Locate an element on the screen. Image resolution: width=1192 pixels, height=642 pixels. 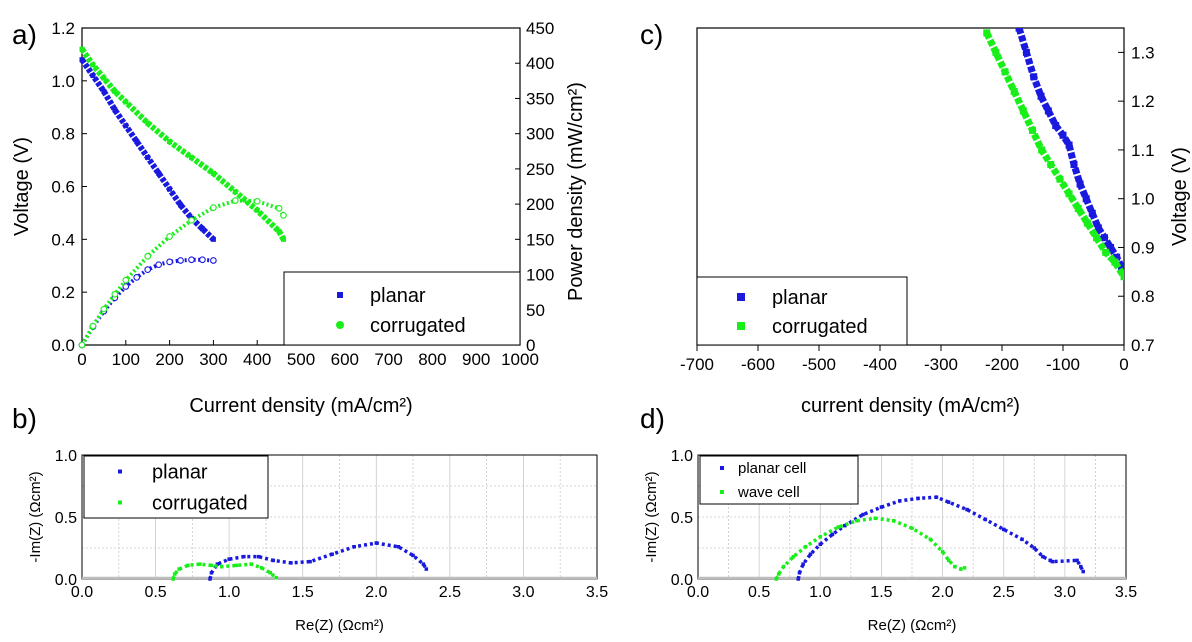
x-tick-label: 800 is located at coordinates (432, 359).